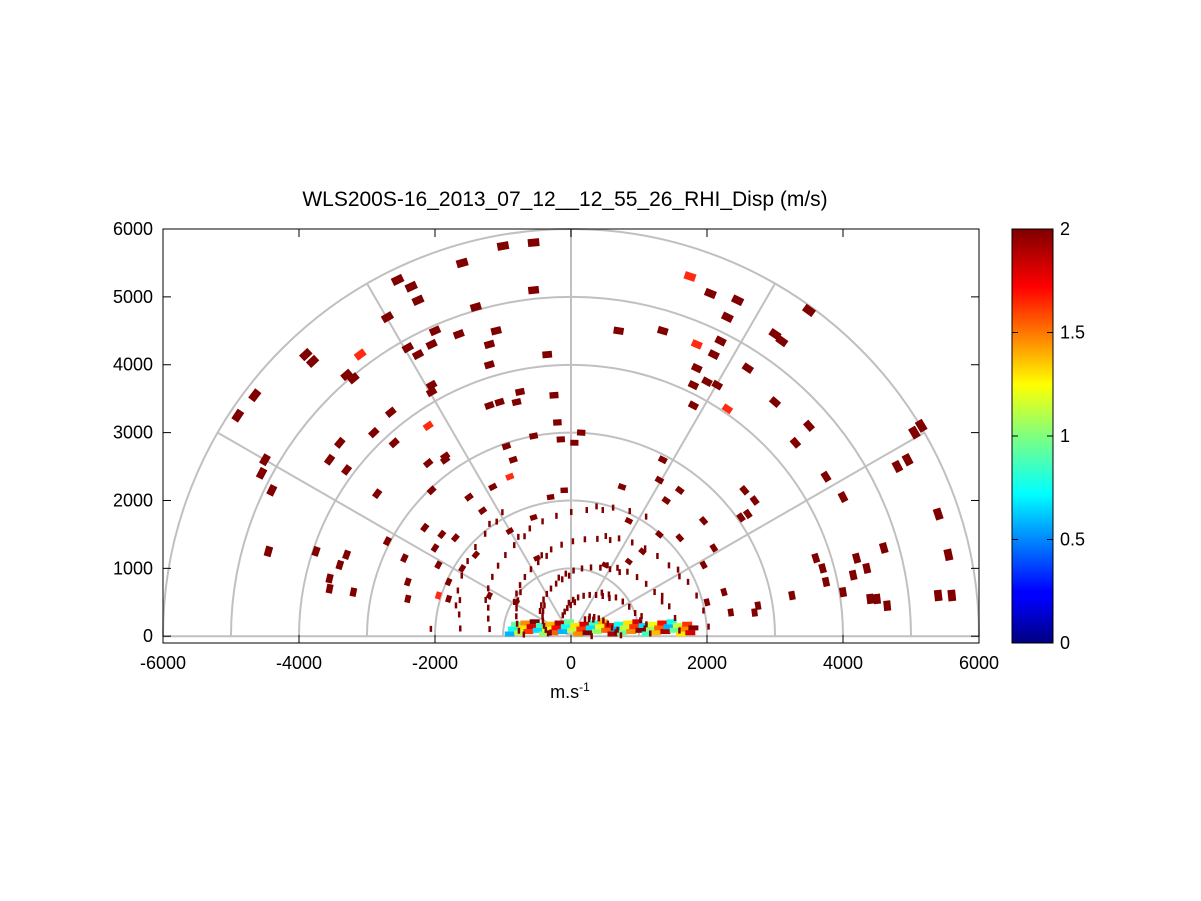 The width and height of the screenshot is (1201, 901). What do you see at coordinates (570, 691) in the screenshot?
I see `x-axis-label: m.s-1` at bounding box center [570, 691].